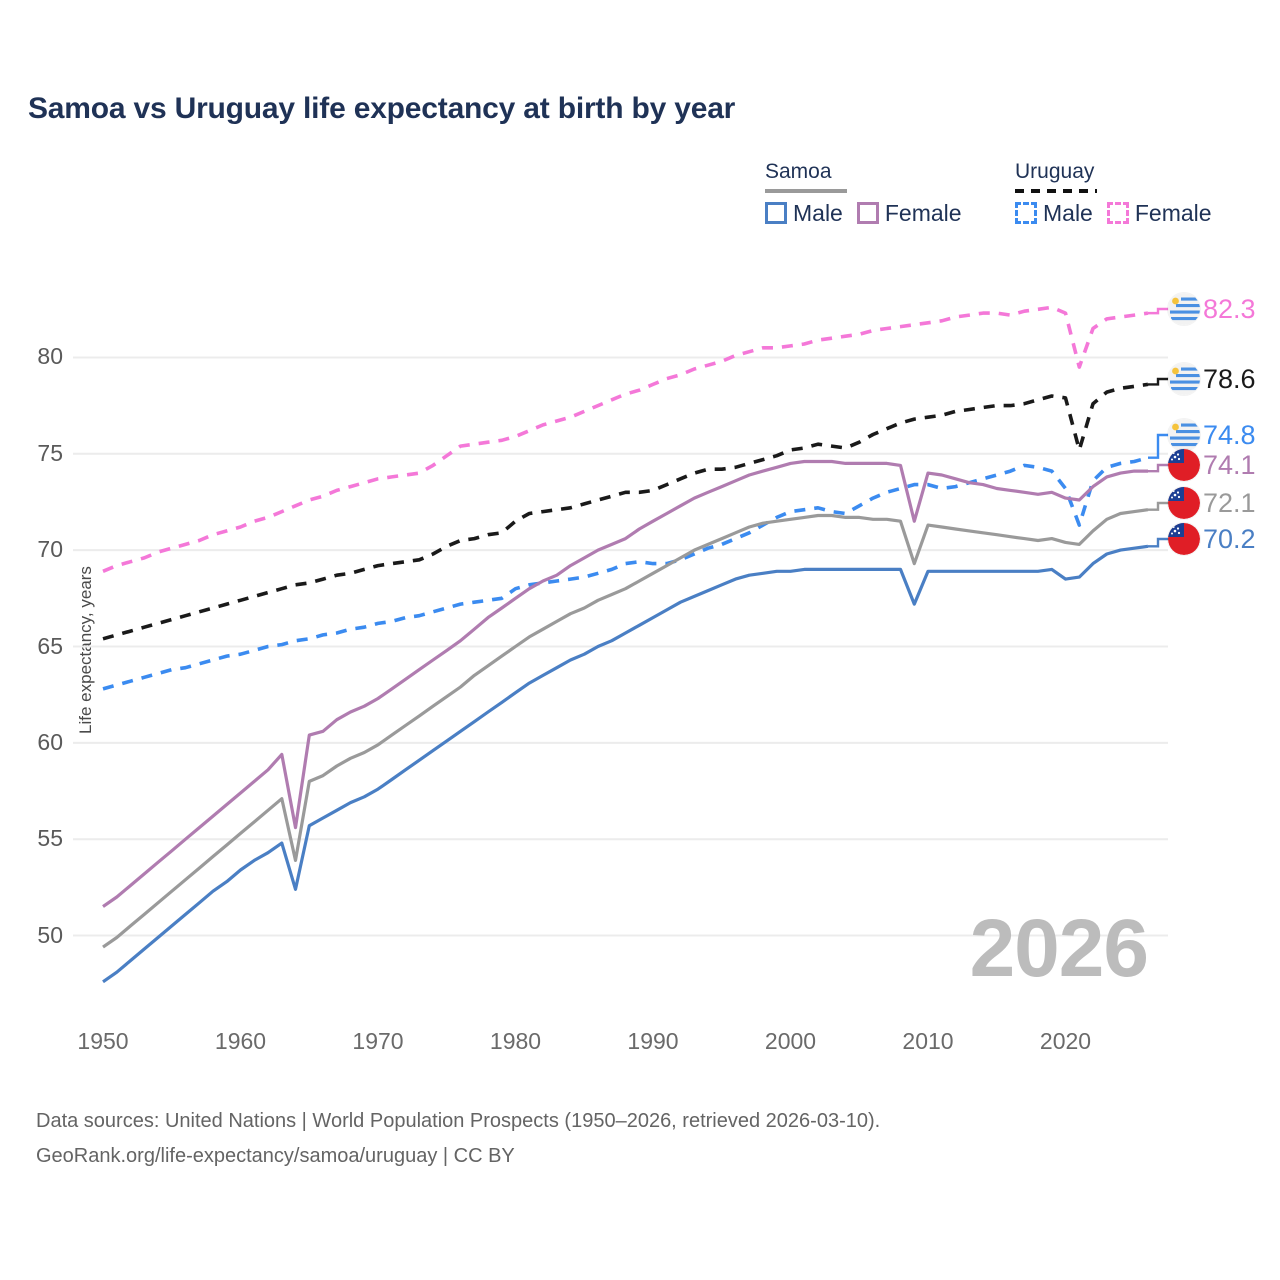  Describe the element at coordinates (103, 1041) in the screenshot. I see `x-axis-tick-label: 1950` at that location.